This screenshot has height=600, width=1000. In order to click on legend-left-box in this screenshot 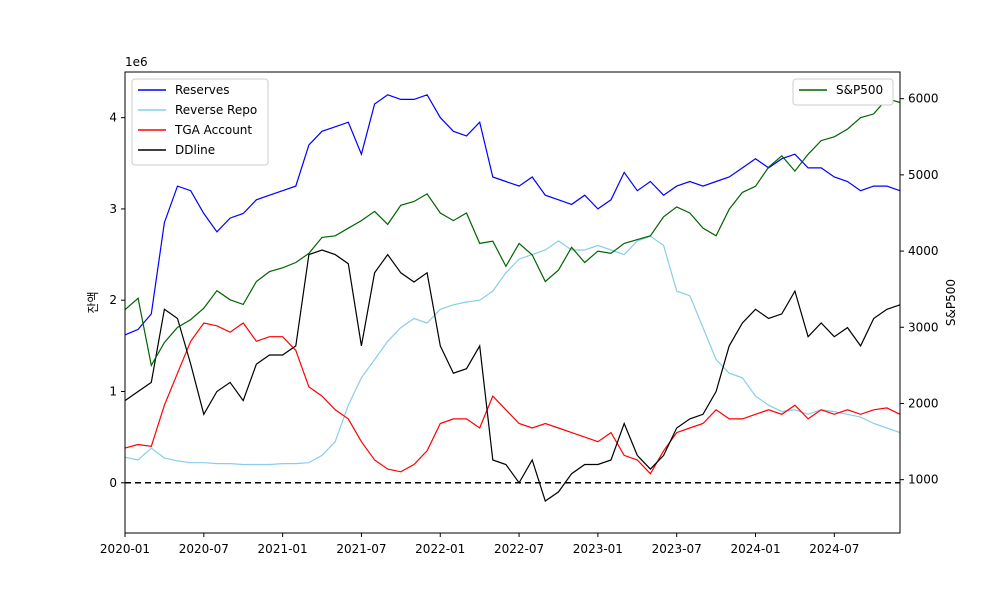, I will do `click(200, 122)`.